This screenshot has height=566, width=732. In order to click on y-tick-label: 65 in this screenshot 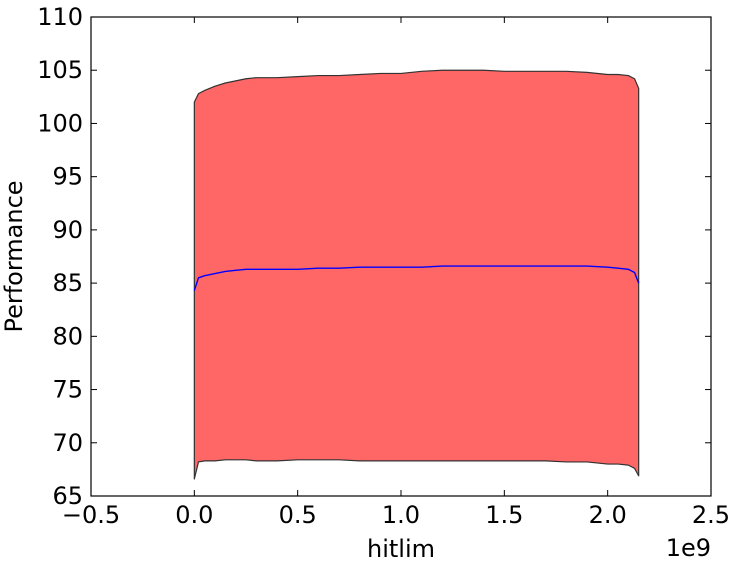, I will do `click(67, 496)`.